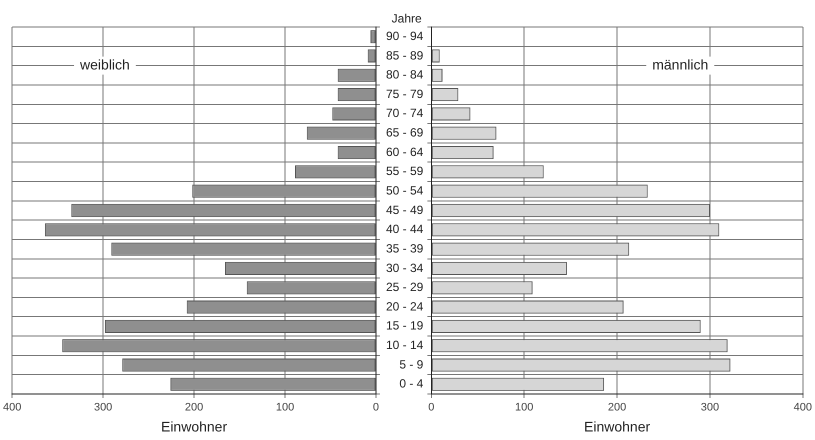 This screenshot has height=440, width=815. I want to click on annotation: männlich, so click(680, 64).